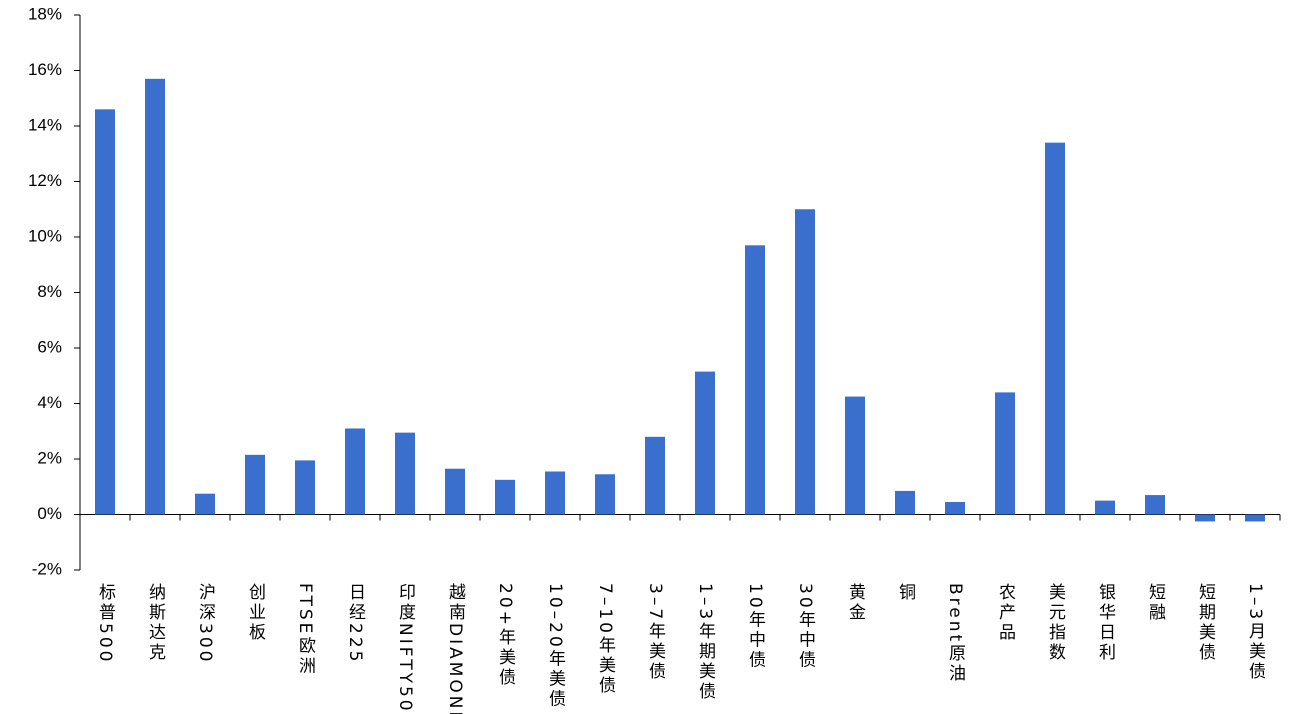 The height and width of the screenshot is (714, 1290). Describe the element at coordinates (1105, 623) in the screenshot. I see `x-tick-label: 银华日利` at that location.